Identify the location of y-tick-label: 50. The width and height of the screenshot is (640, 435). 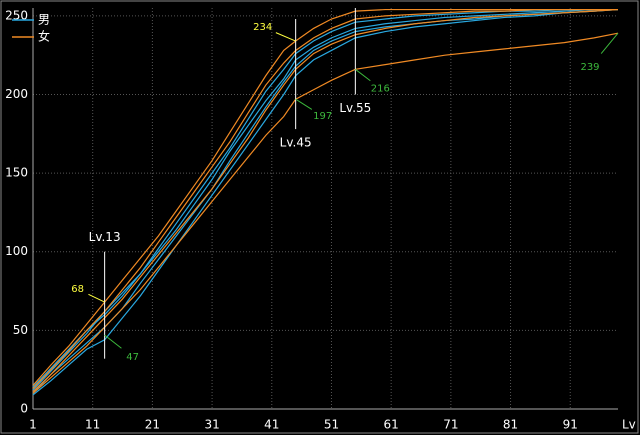
(20, 330).